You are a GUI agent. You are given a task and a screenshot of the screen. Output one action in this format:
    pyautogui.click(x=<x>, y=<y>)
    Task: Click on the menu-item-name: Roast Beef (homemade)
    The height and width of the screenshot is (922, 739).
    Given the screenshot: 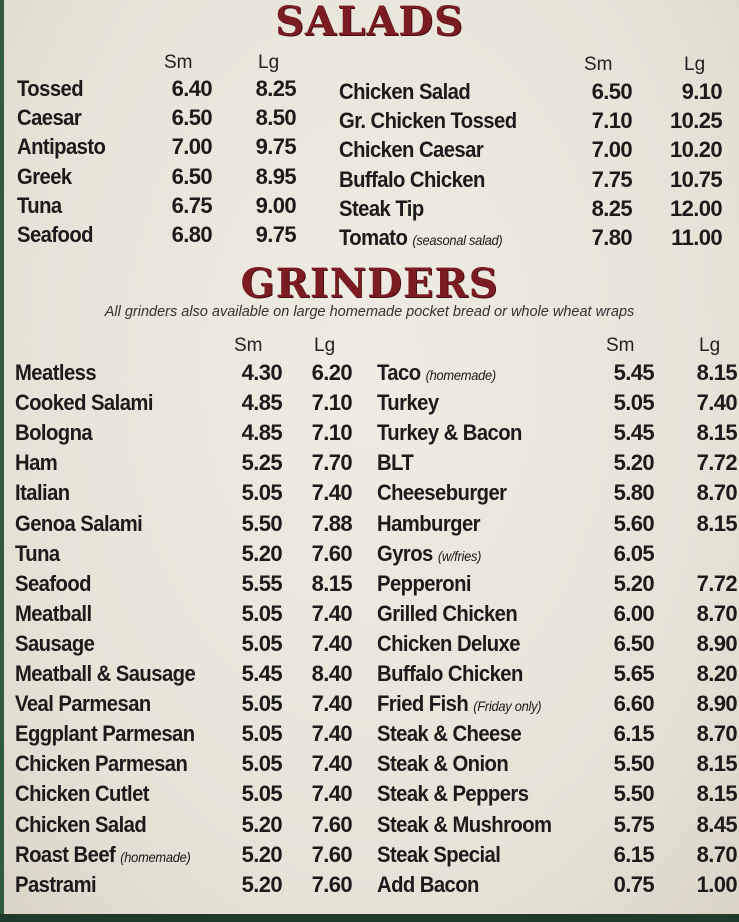 What is the action you would take?
    pyautogui.click(x=103, y=855)
    